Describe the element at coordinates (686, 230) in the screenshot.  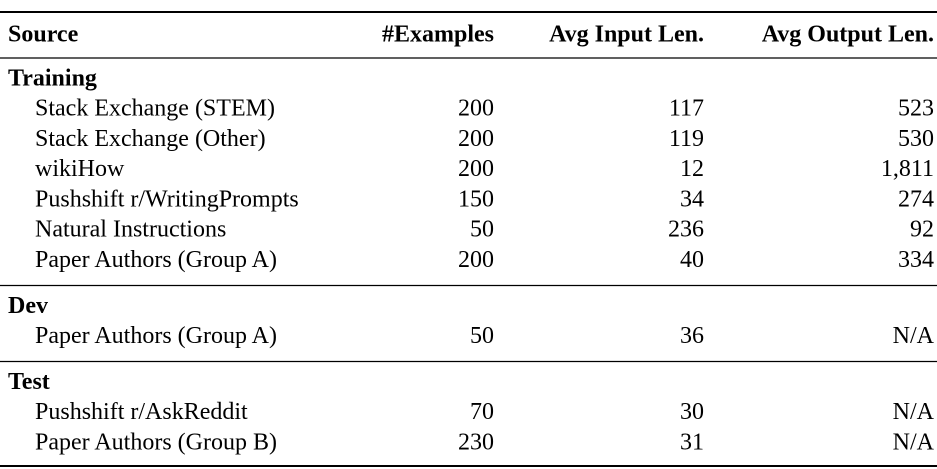
I see `value-cell: 236` at that location.